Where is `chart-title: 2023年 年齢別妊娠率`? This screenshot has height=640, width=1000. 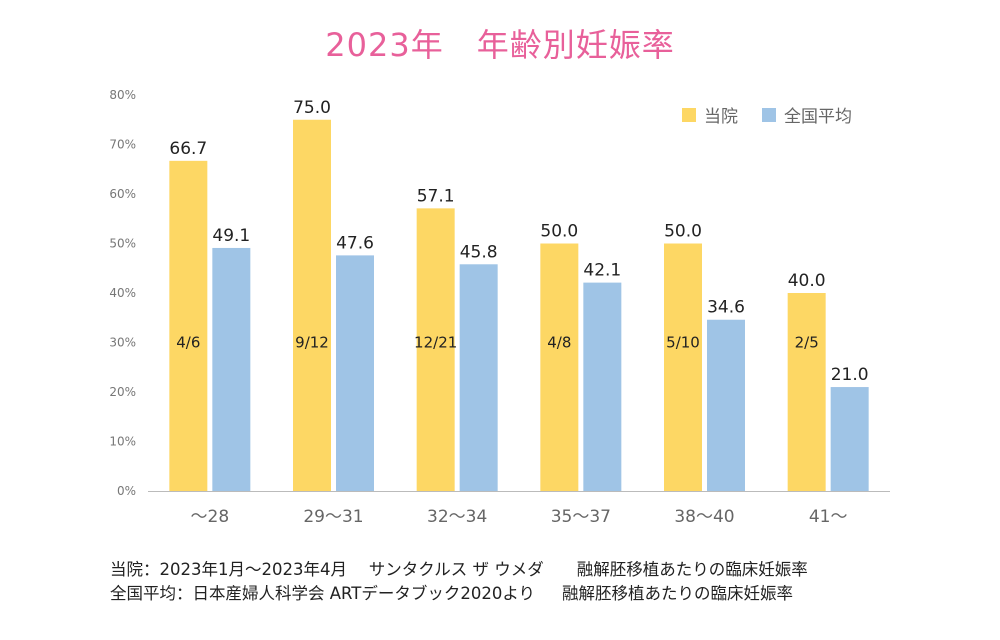
chart-title: 2023年 年齢別妊娠率 is located at coordinates (500, 45).